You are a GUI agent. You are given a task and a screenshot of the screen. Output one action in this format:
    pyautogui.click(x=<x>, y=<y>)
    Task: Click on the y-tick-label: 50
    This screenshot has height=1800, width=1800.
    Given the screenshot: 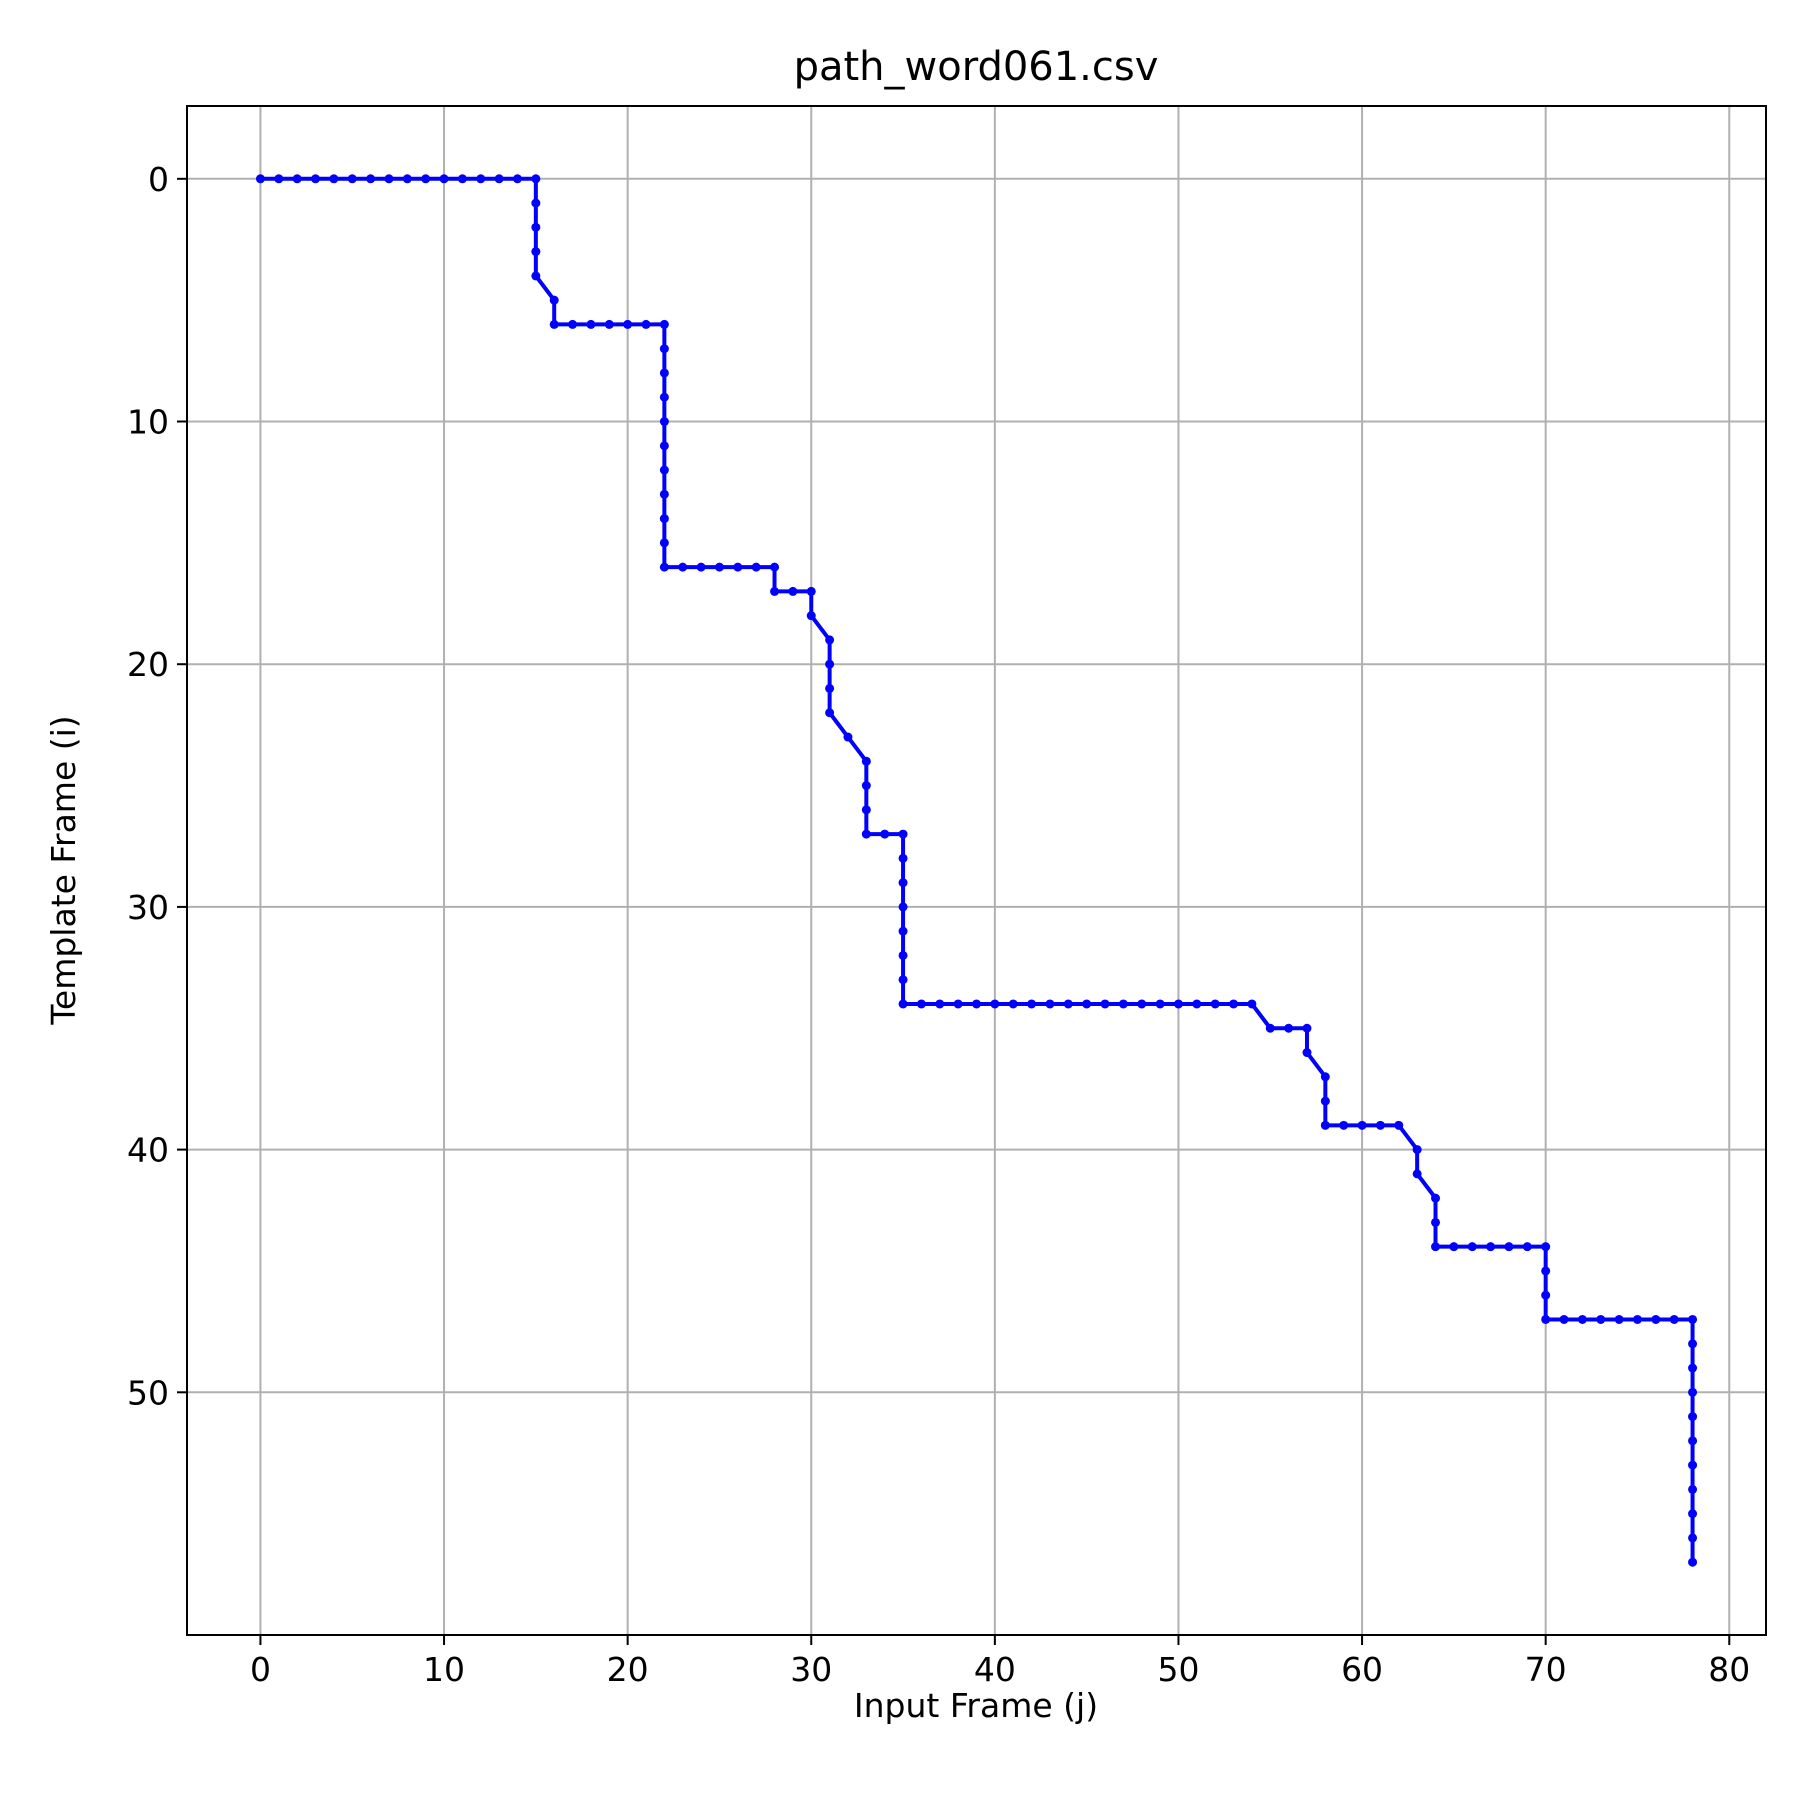 What is the action you would take?
    pyautogui.click(x=148, y=1392)
    